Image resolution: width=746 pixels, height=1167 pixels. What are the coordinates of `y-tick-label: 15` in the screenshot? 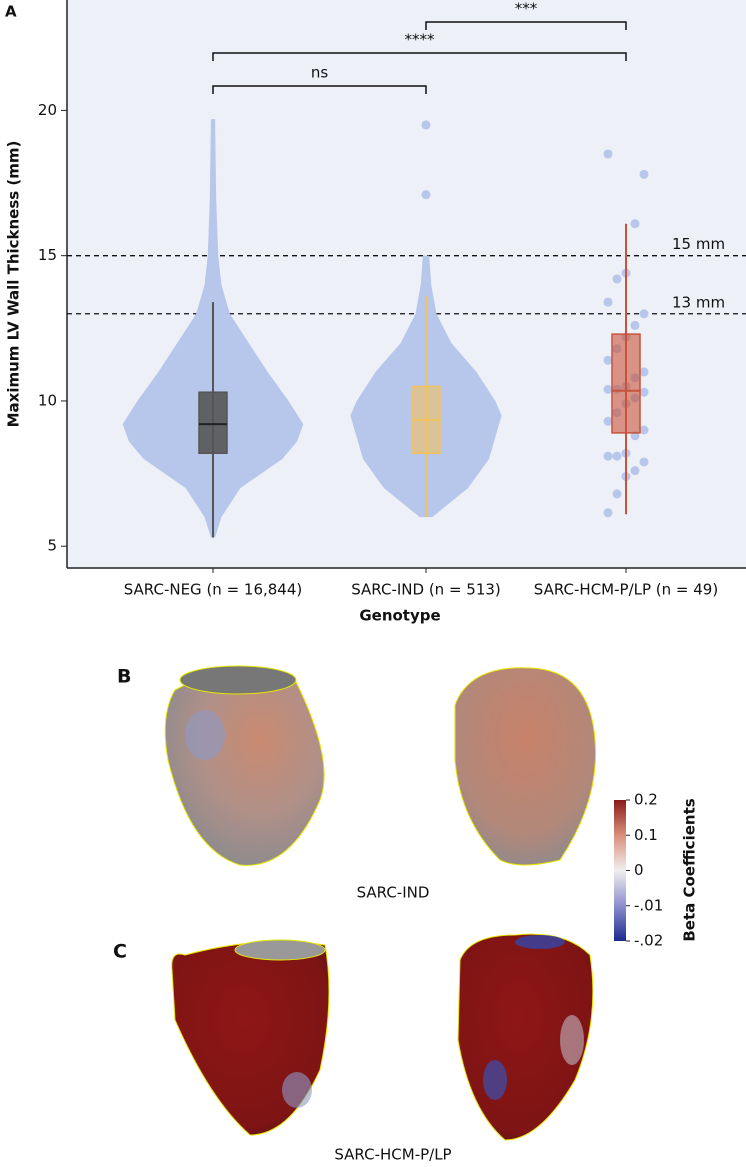 It's located at (47, 255).